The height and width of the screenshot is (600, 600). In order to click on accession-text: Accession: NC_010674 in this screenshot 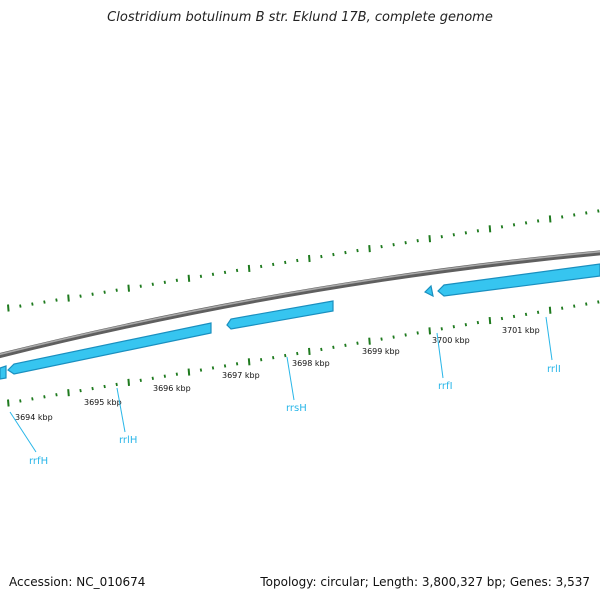, I will do `click(77, 582)`.